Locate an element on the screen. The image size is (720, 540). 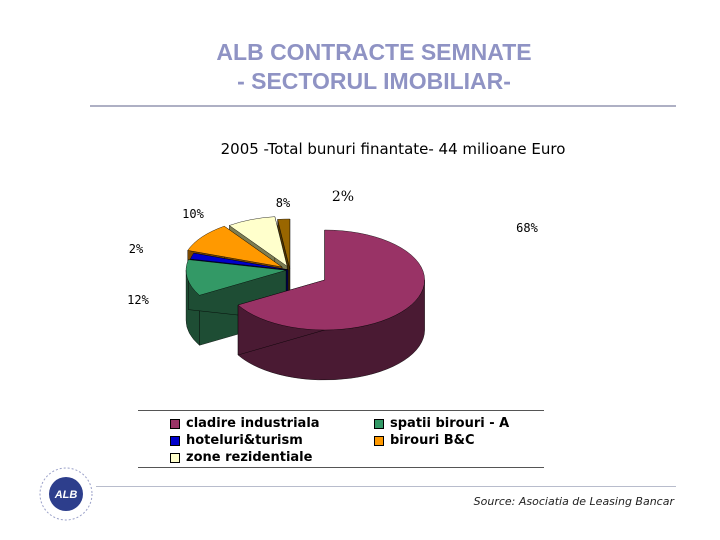
pie-slice-unlabeled is located at coordinates (284, 244).